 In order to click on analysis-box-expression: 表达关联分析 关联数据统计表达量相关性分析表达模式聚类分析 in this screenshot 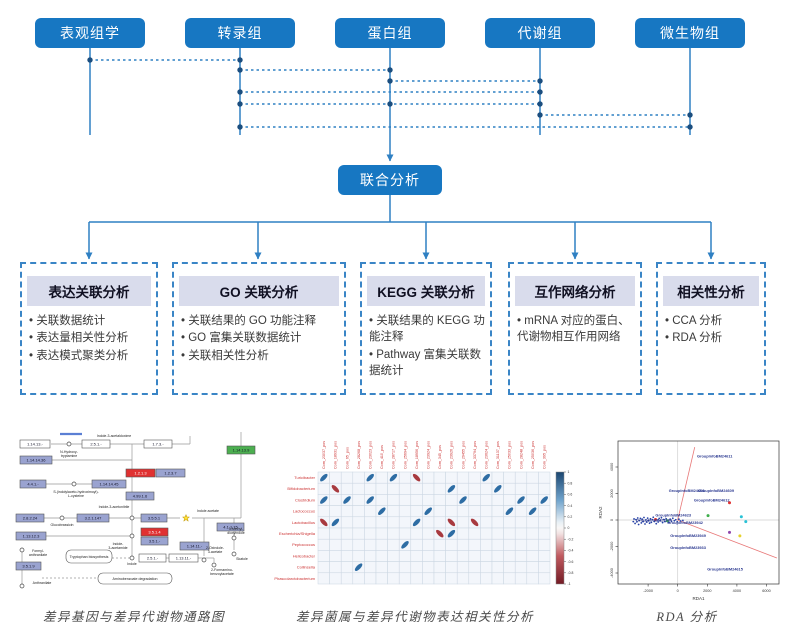, I will do `click(89, 328)`.